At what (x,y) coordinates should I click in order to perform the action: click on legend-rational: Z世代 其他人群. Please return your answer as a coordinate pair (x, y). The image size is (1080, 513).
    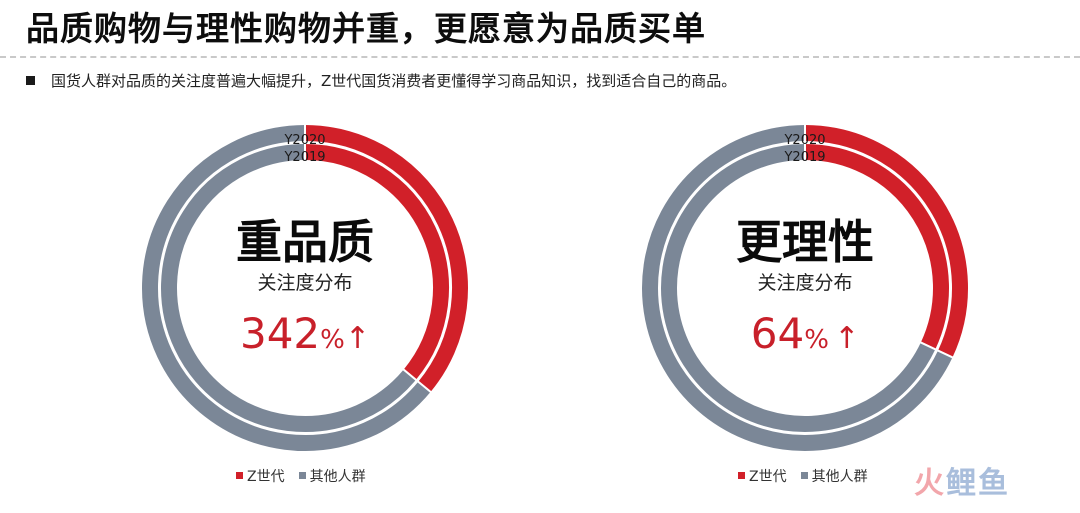
    Looking at the image, I should click on (810, 477).